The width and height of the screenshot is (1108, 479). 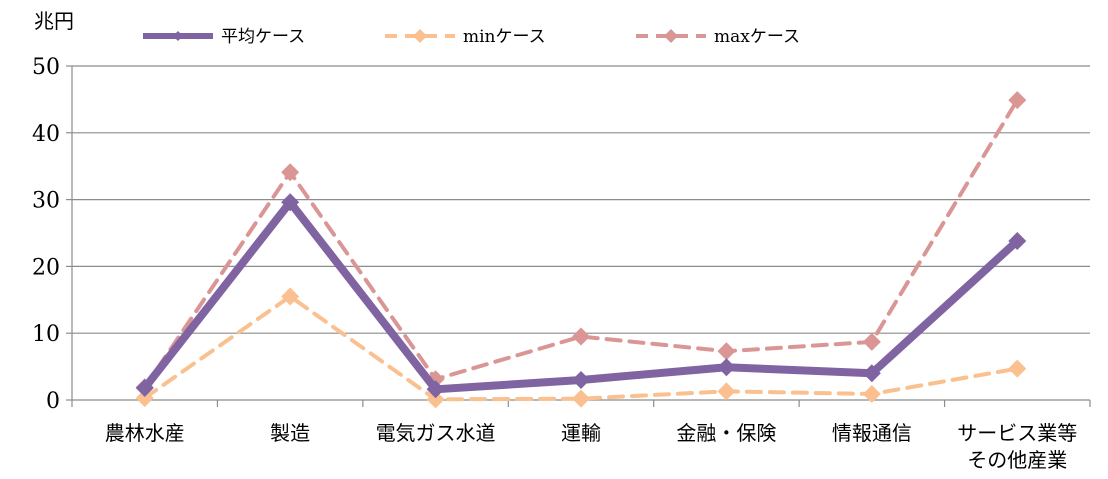 I want to click on x-tick-label: サービス業等, so click(x=1017, y=433).